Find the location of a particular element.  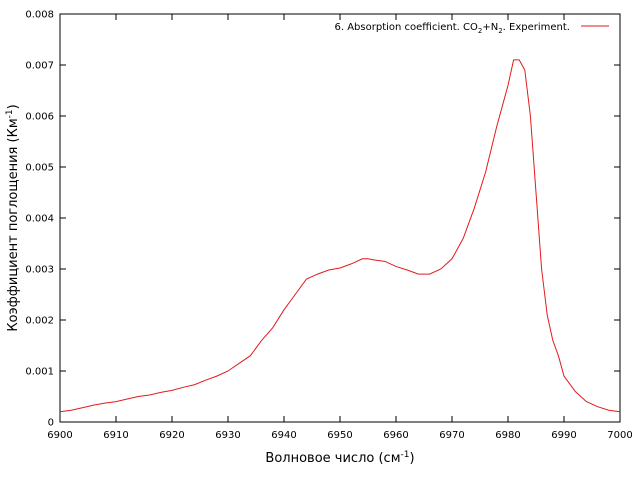

y-axis-title: Коэффициент поглощения (Км-1) is located at coordinates (13, 217).